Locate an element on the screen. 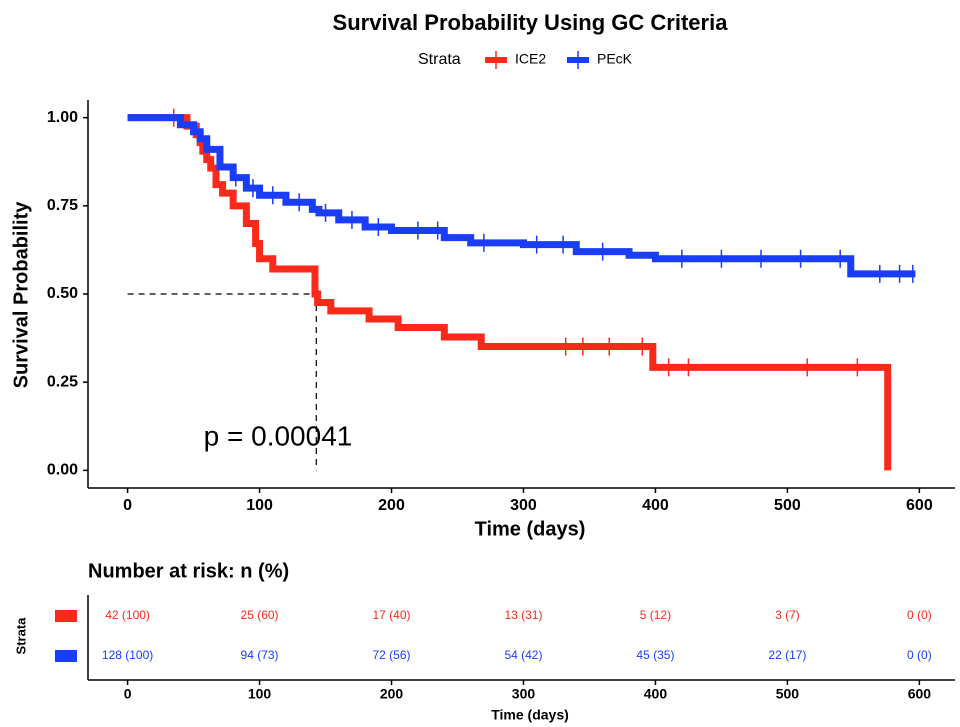 The height and width of the screenshot is (727, 960). risk-cell: 22 (17) is located at coordinates (787, 655).